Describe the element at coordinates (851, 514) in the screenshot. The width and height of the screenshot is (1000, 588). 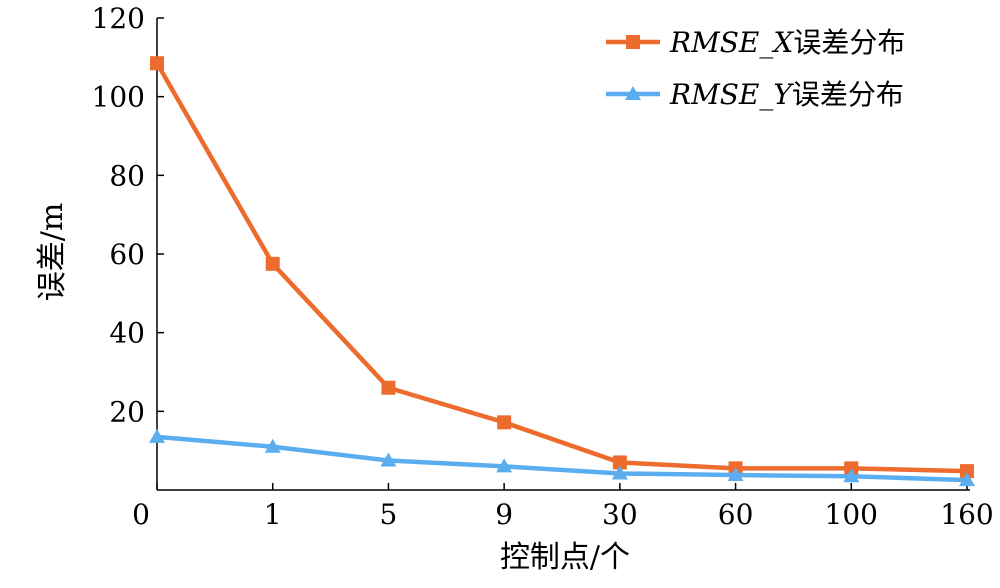
I see `x-tick-label: 100` at that location.